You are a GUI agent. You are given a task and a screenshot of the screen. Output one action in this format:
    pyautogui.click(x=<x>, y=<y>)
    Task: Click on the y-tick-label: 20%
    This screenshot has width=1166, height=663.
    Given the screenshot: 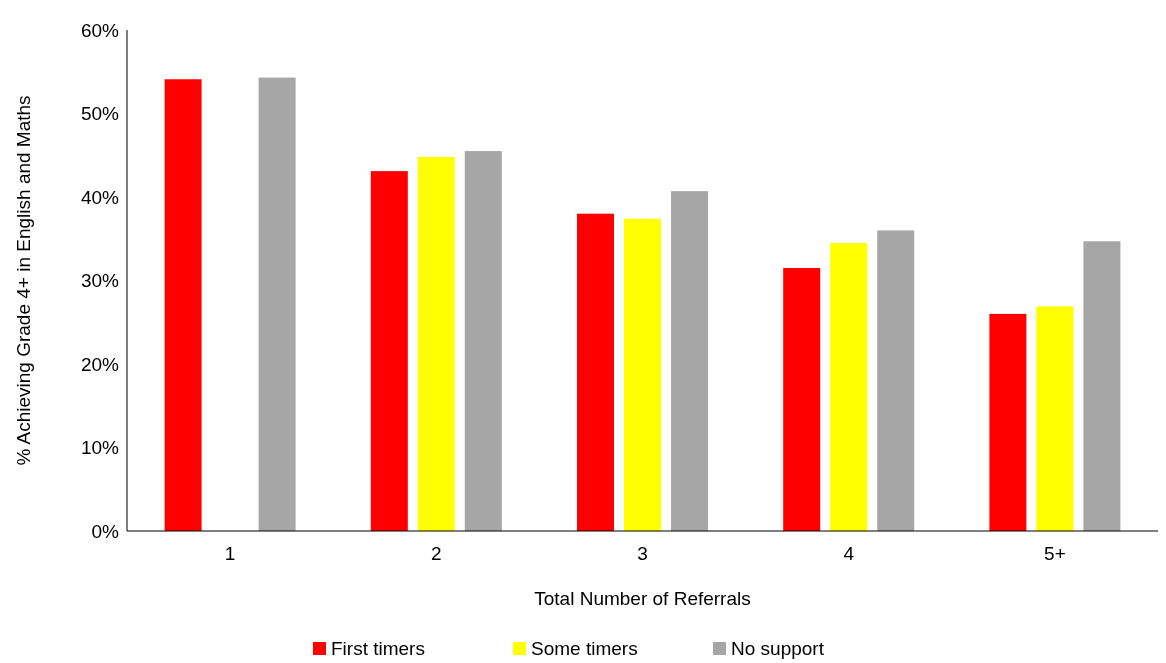 What is the action you would take?
    pyautogui.click(x=100, y=364)
    